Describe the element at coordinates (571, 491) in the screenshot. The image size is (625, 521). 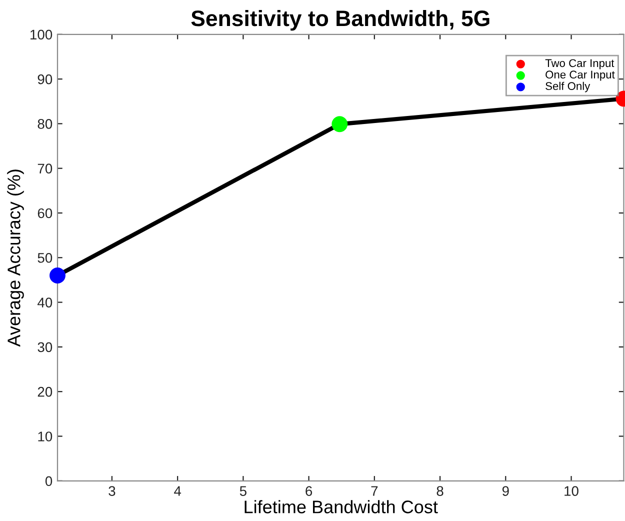
I see `x-tick-label: 10` at that location.